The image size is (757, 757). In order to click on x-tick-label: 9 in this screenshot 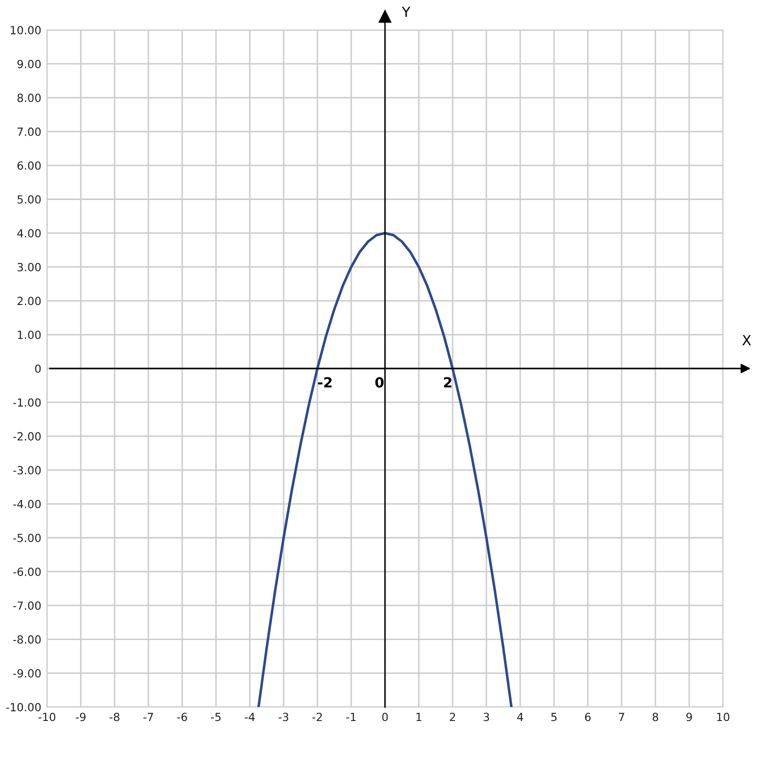, I will do `click(689, 717)`.